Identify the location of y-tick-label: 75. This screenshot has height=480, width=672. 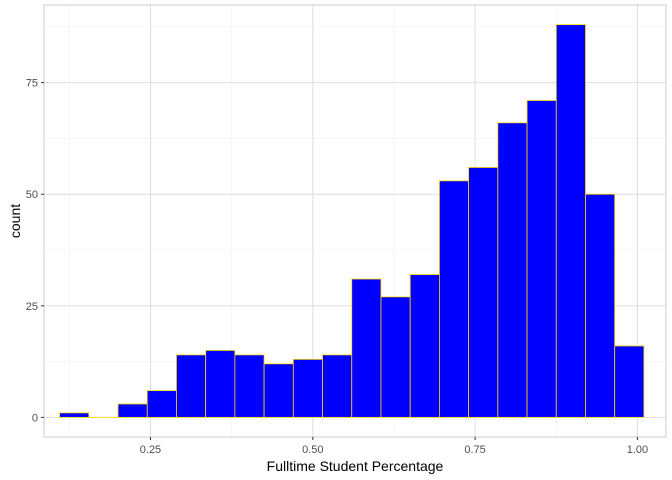
(32, 84).